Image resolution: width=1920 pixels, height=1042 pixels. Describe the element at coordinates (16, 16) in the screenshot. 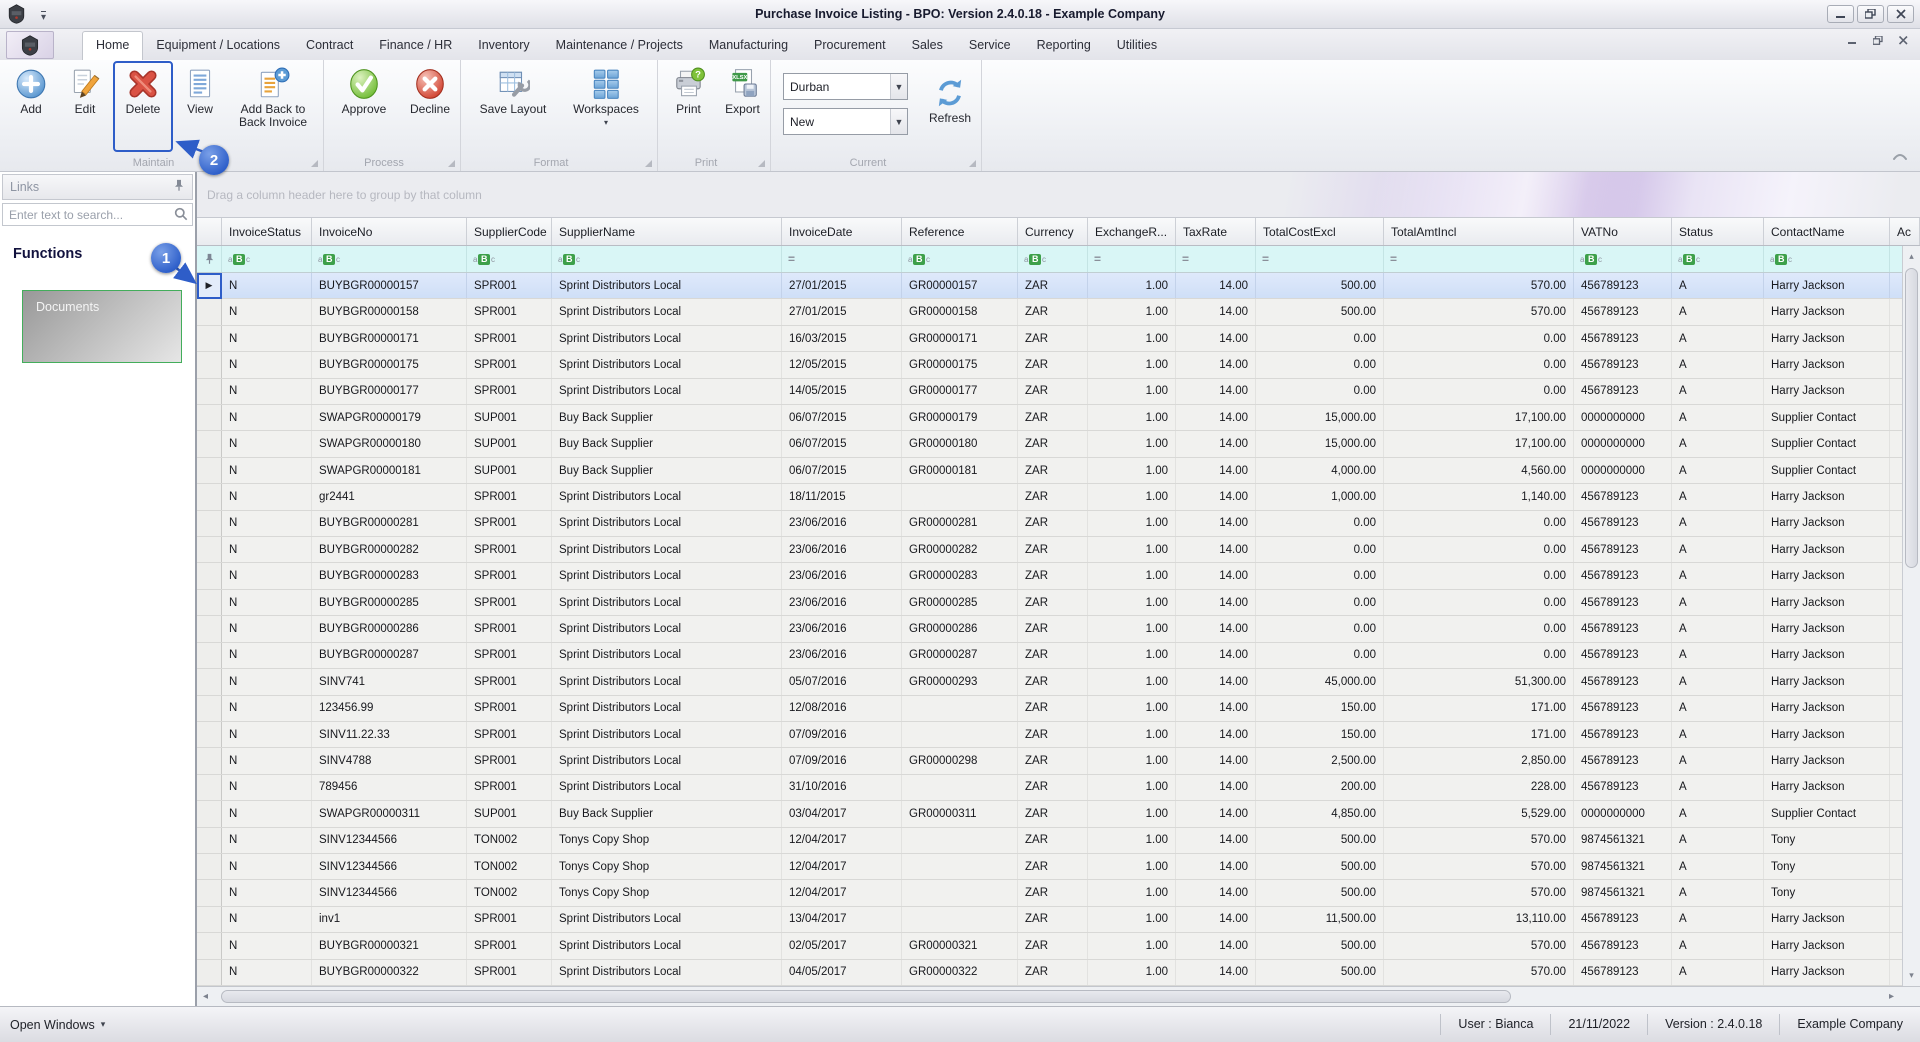

I see `app-icon` at that location.